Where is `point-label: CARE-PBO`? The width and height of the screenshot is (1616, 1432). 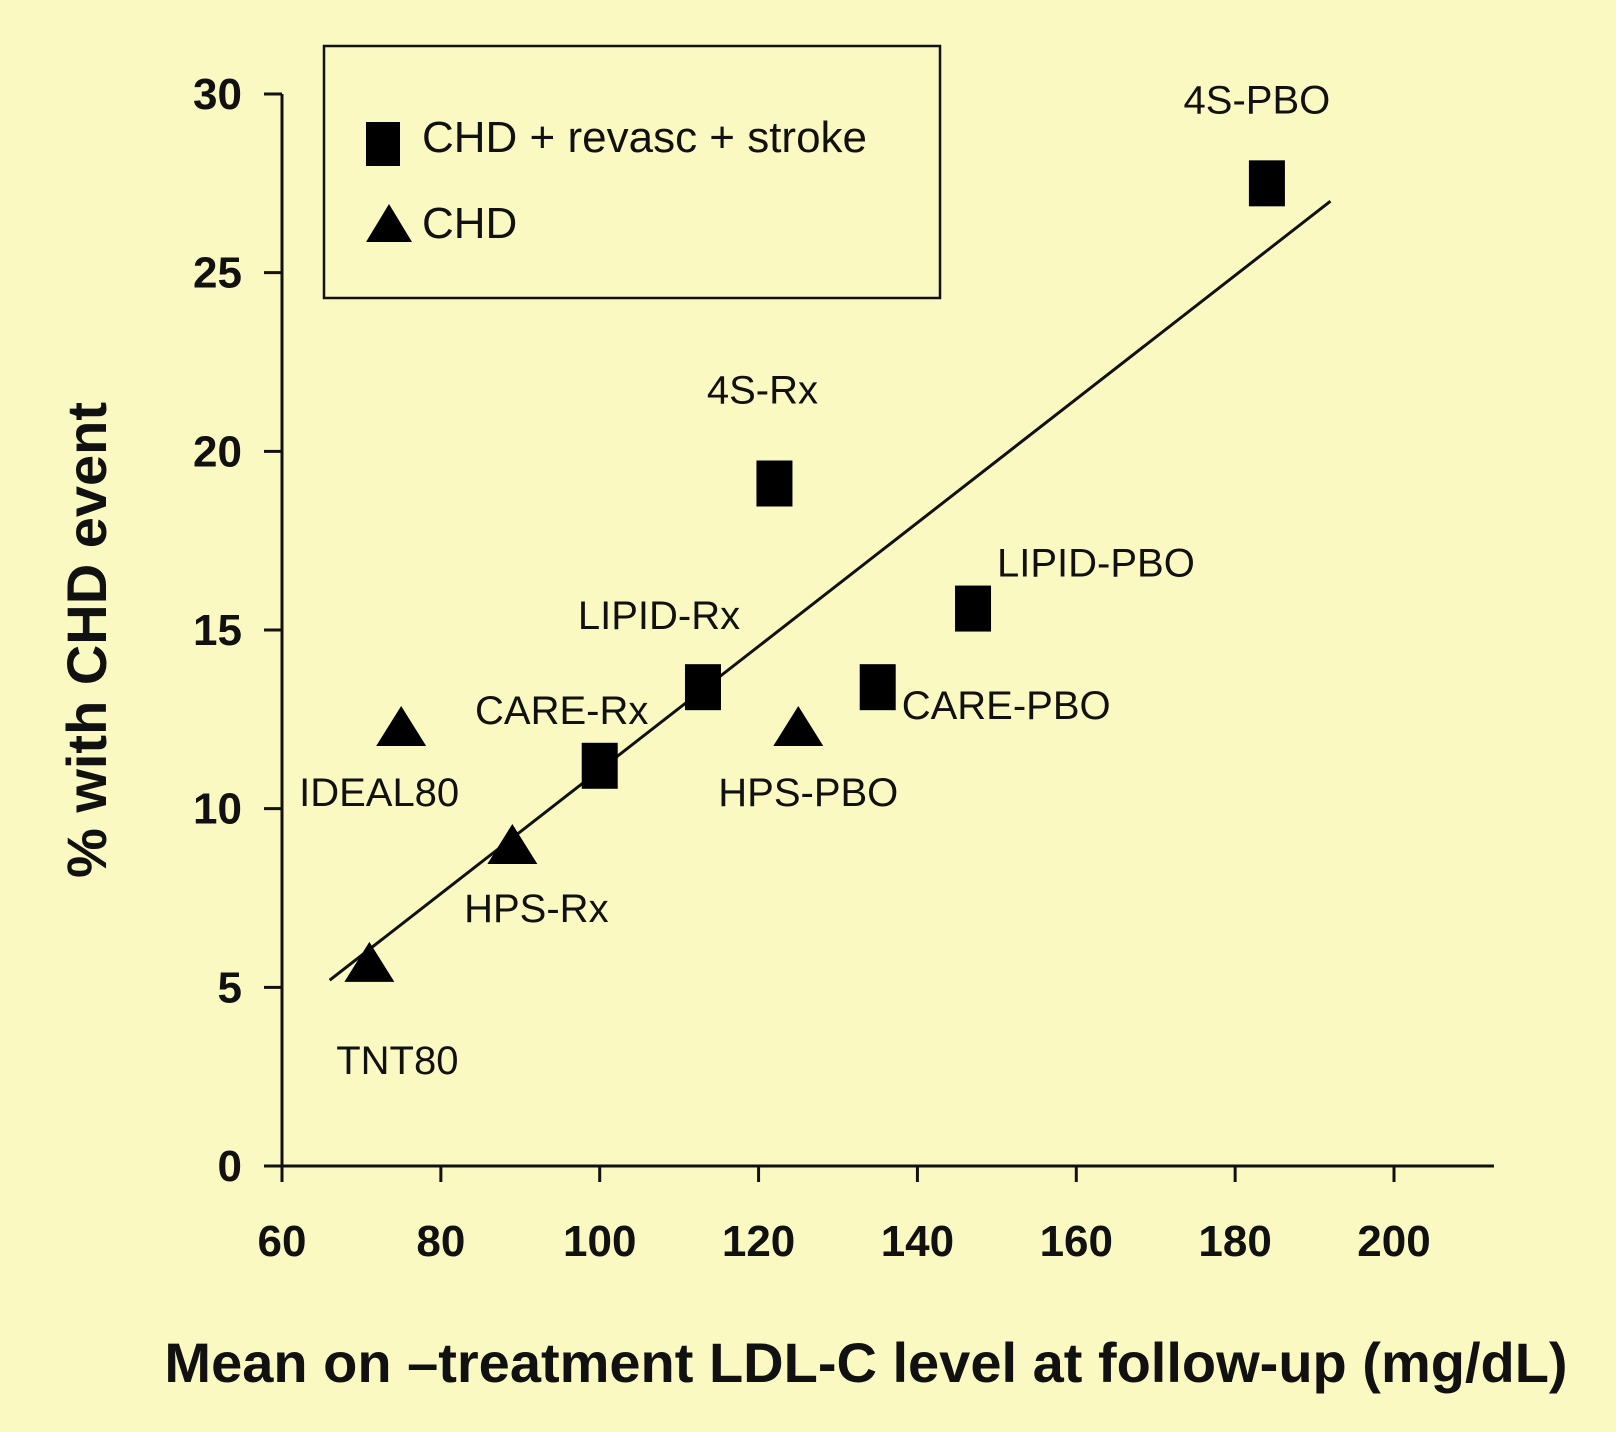 point-label: CARE-PBO is located at coordinates (1006, 706).